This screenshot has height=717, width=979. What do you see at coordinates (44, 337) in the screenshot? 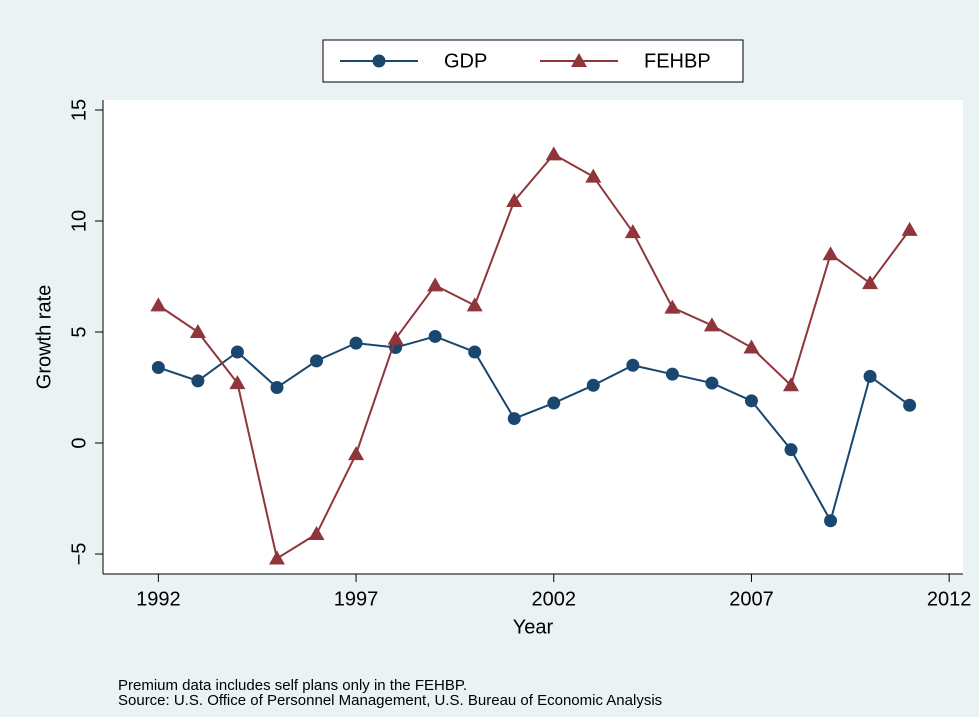
I see `y-axis-title: Growth rate` at bounding box center [44, 337].